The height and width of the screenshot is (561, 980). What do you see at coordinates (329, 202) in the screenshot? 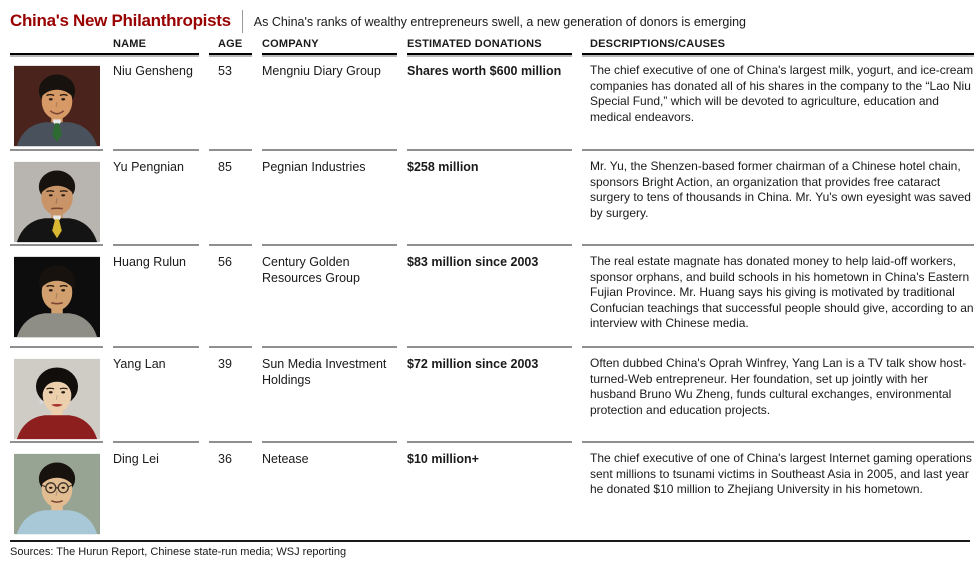
I see `company-cell: Pegnian Industries` at bounding box center [329, 202].